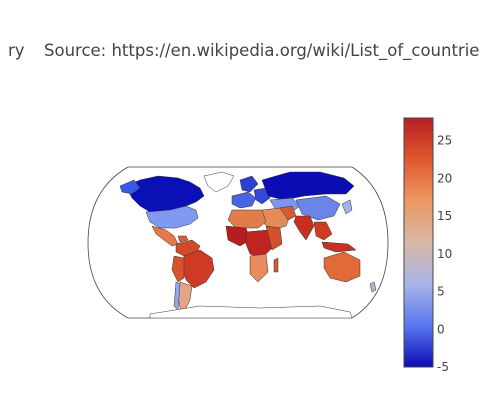 The height and width of the screenshot is (408, 480). Describe the element at coordinates (247, 219) in the screenshot. I see `region-north-africa` at that location.